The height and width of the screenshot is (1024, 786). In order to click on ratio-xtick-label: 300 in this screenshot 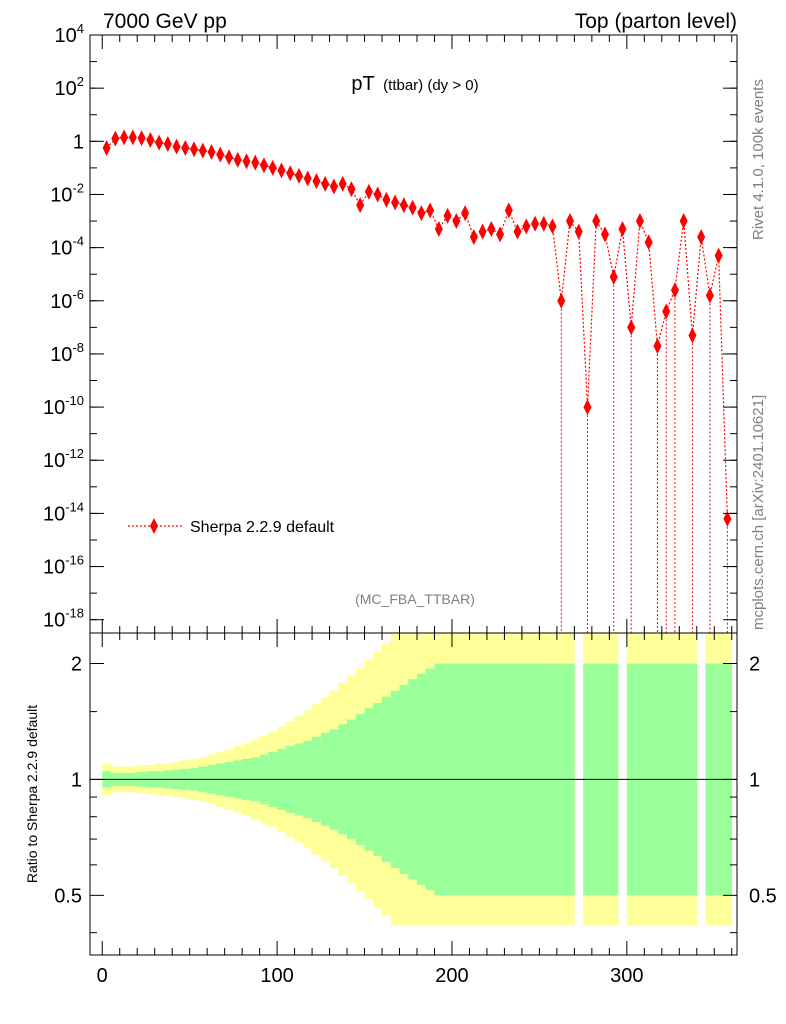, I will do `click(626, 976)`.